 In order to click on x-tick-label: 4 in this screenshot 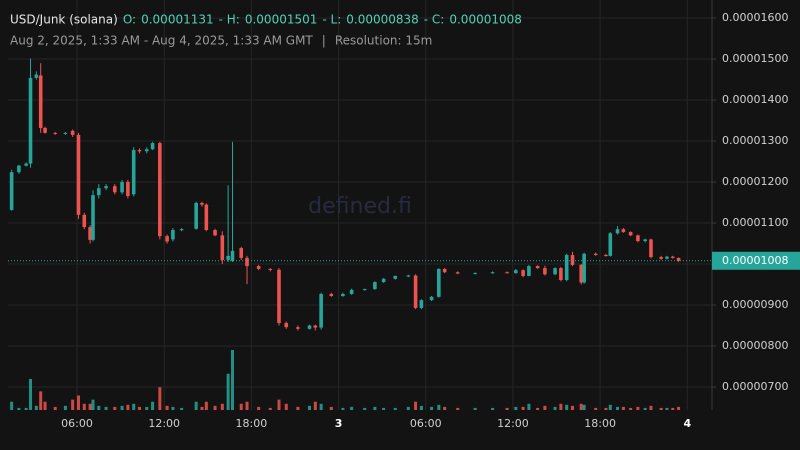, I will do `click(687, 423)`.